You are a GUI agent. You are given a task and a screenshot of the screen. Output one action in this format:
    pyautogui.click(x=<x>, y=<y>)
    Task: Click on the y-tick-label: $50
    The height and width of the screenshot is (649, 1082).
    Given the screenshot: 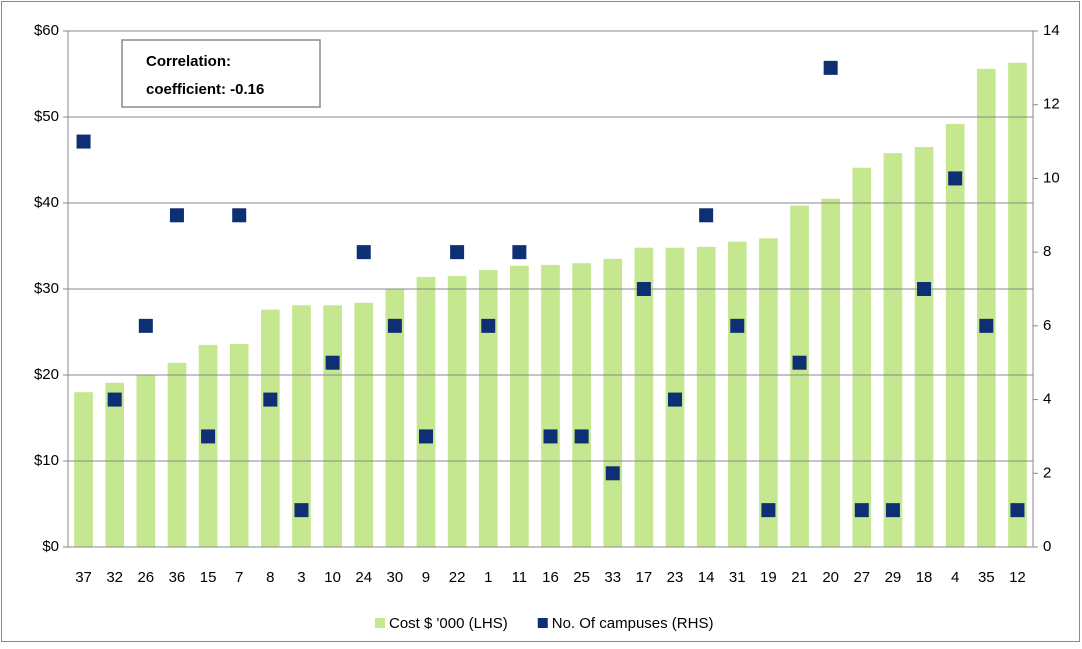 What is the action you would take?
    pyautogui.click(x=46, y=116)
    